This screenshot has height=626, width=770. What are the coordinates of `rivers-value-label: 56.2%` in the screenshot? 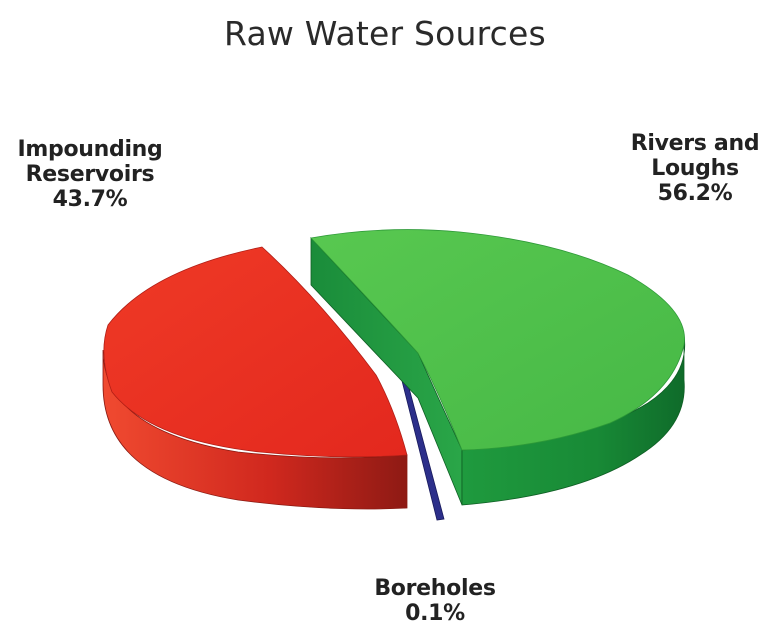 It's located at (695, 193).